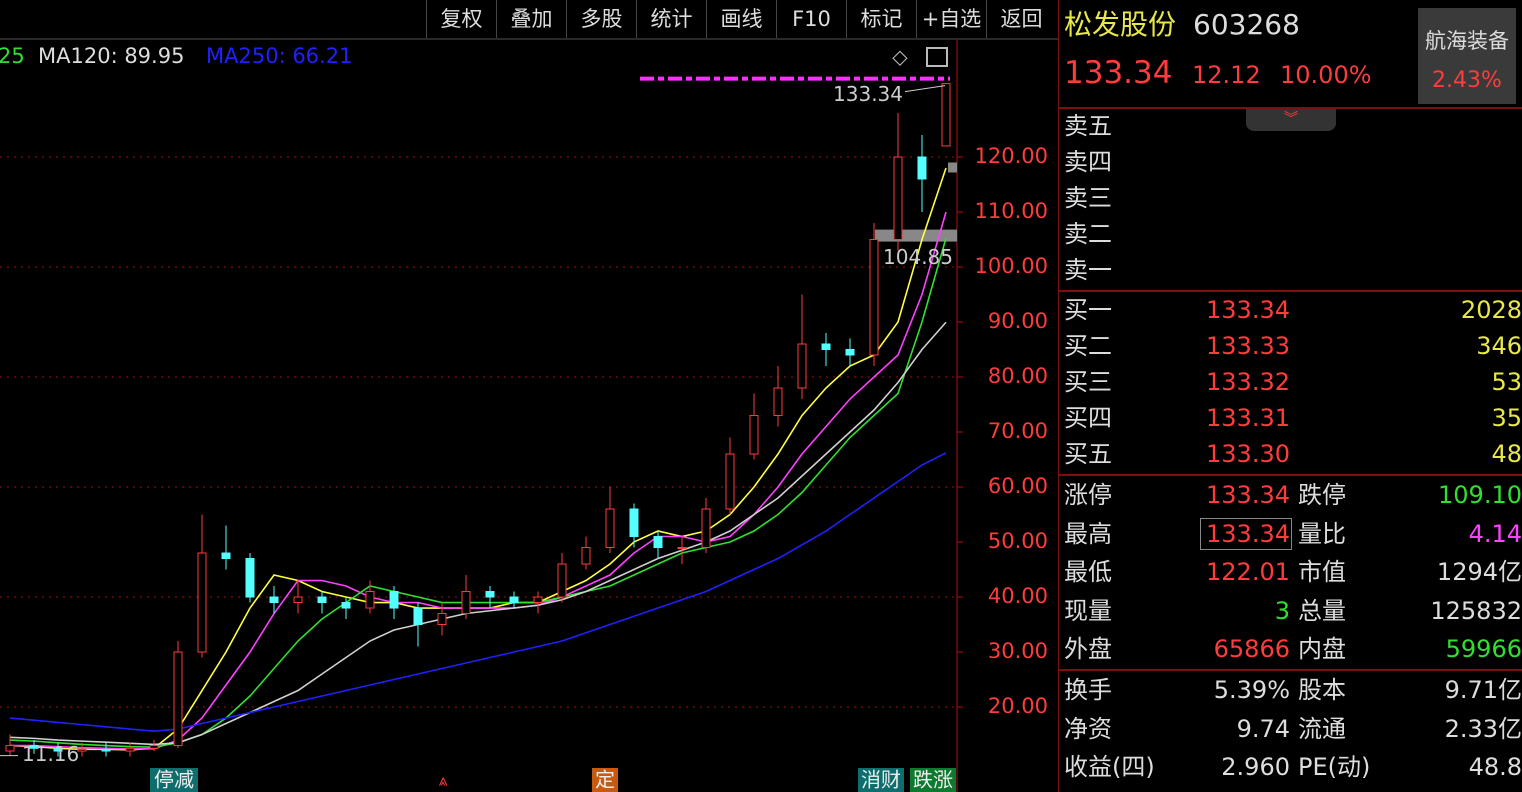 This screenshot has height=792, width=1522. Describe the element at coordinates (12, 56) in the screenshot. I see `ma-fragment: 25` at that location.